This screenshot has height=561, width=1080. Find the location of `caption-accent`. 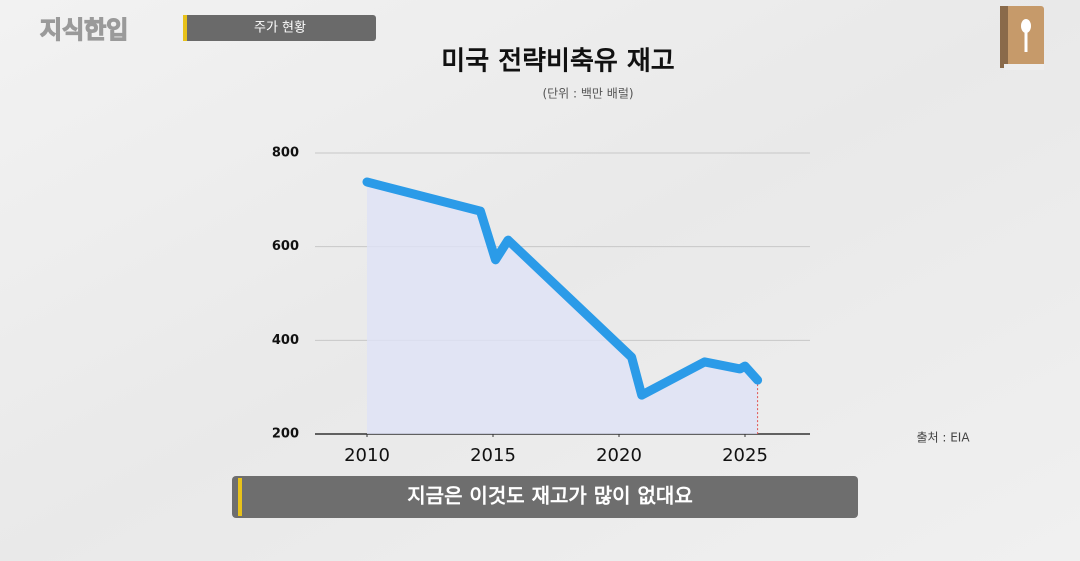

caption-accent is located at coordinates (240, 497).